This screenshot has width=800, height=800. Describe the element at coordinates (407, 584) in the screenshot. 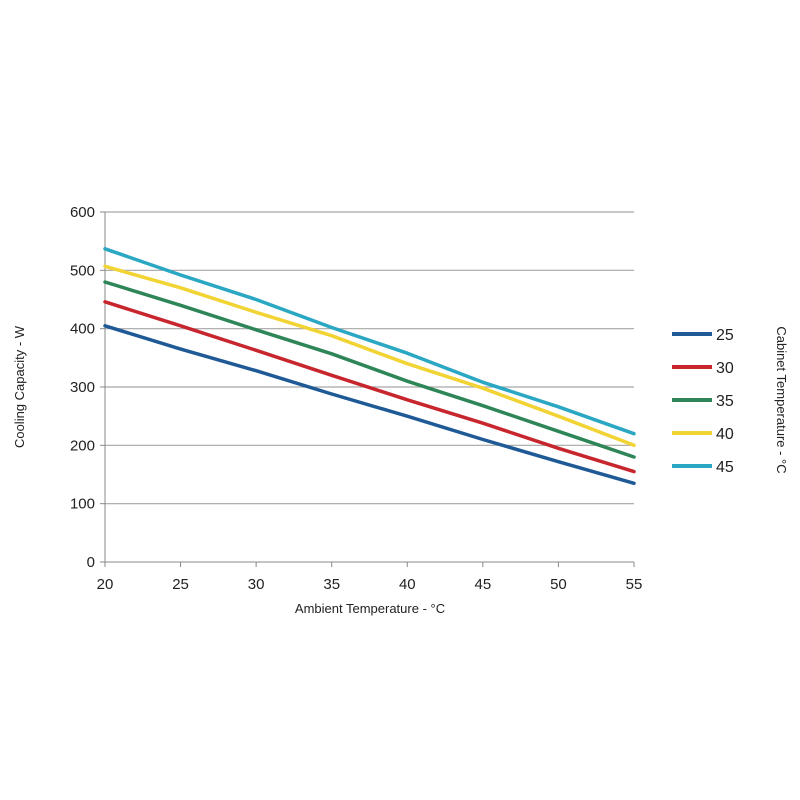

I see `x-tick-label: 40` at that location.